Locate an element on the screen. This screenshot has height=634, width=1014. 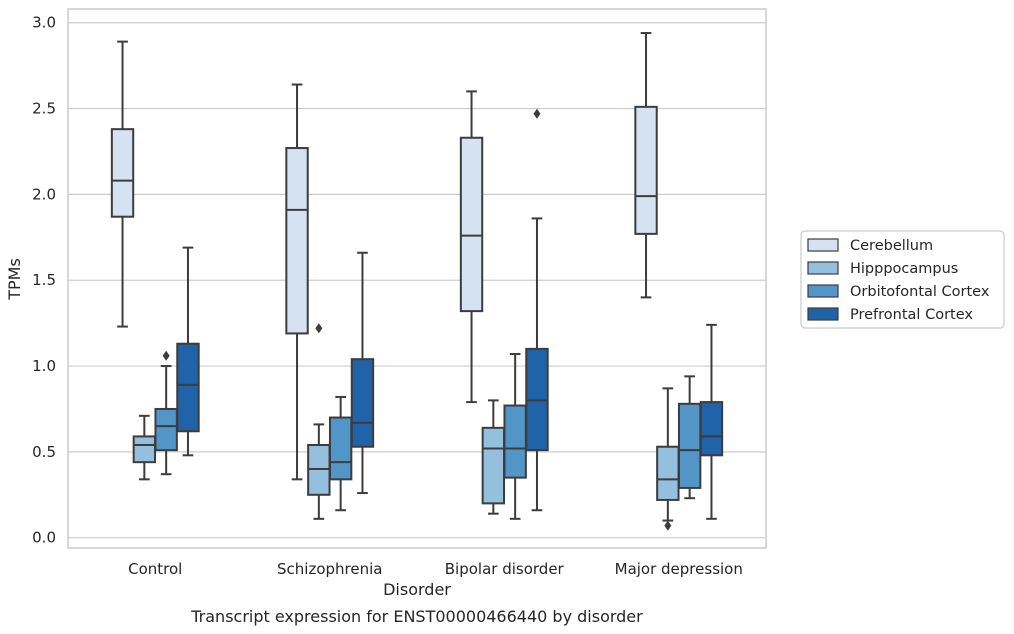
legend-frame is located at coordinates (902, 279).